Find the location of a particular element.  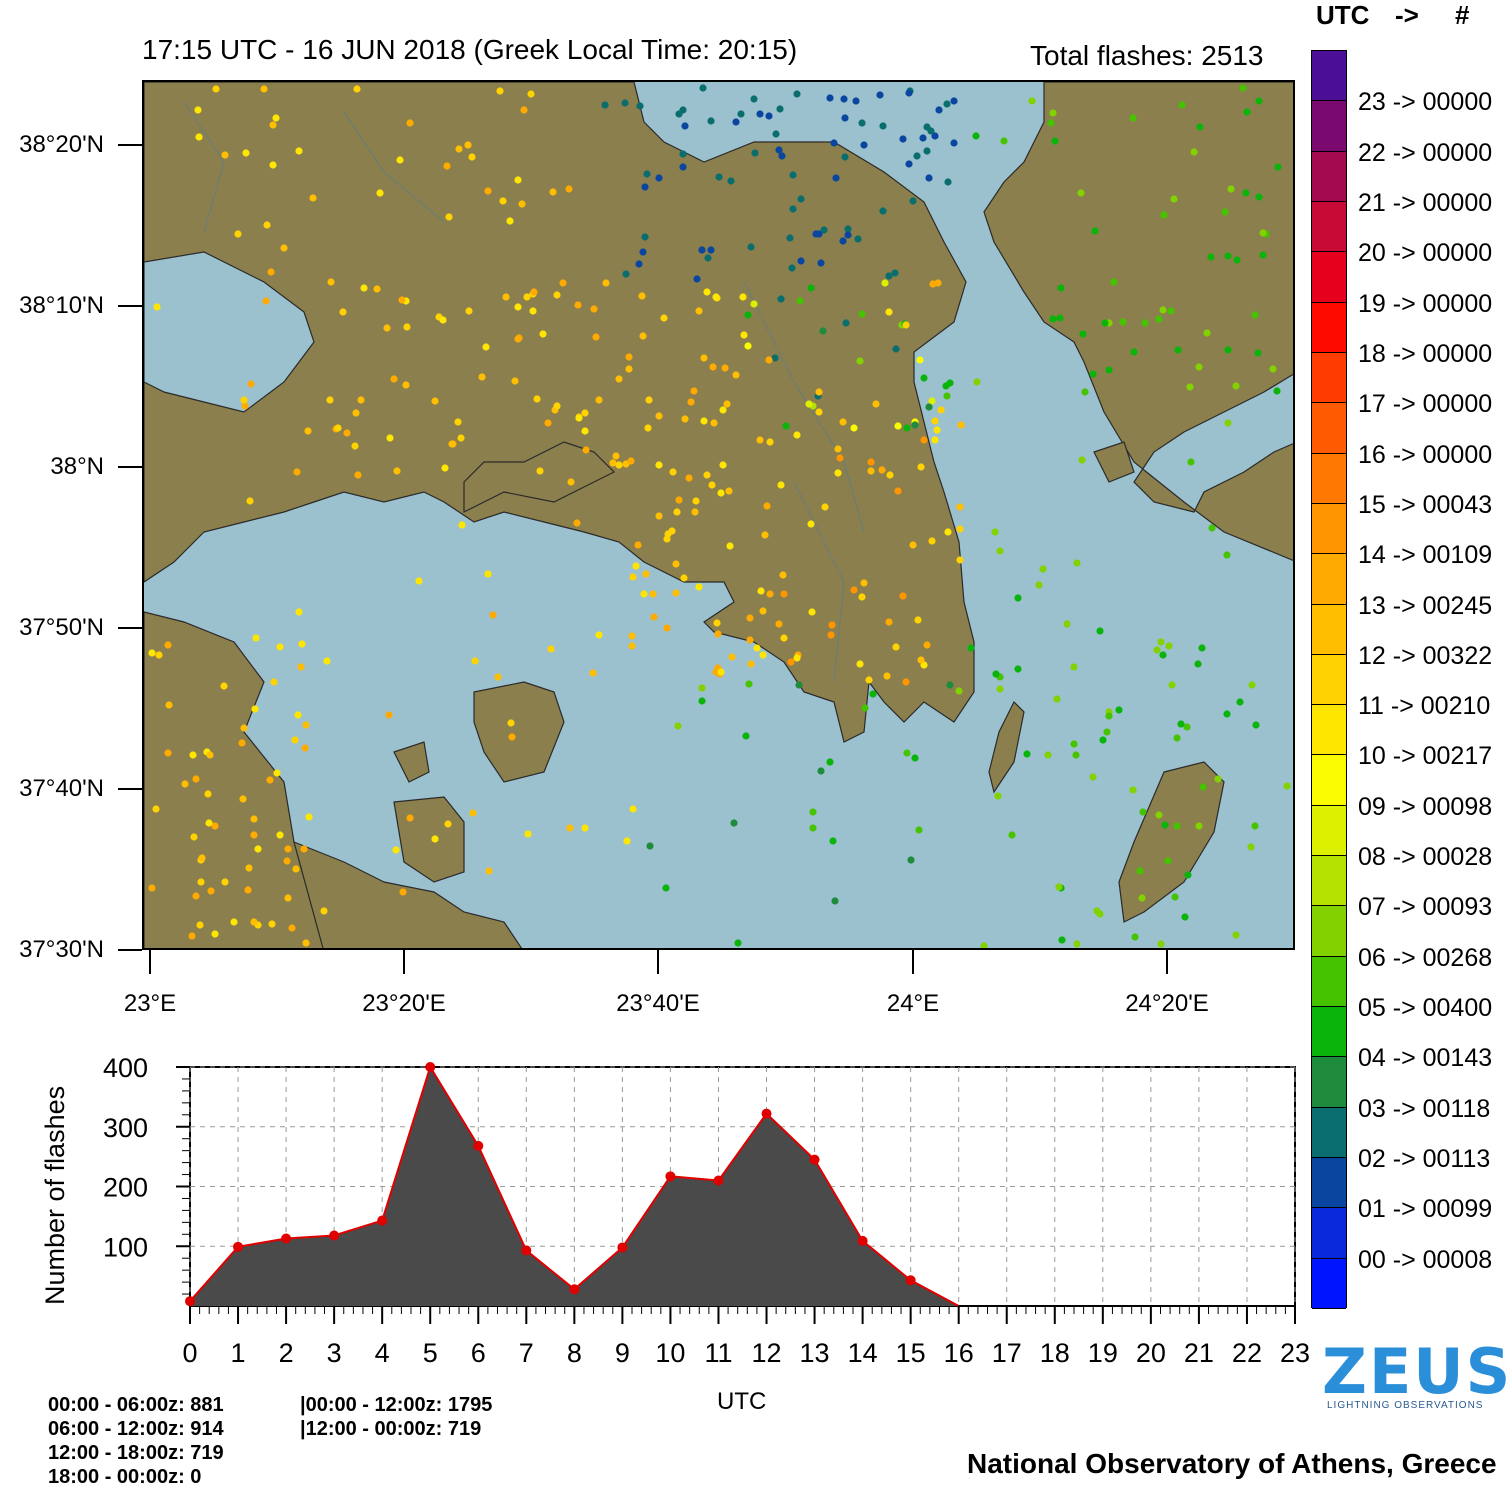

legend-entry-label: 07 -> 00093 is located at coordinates (1425, 907).